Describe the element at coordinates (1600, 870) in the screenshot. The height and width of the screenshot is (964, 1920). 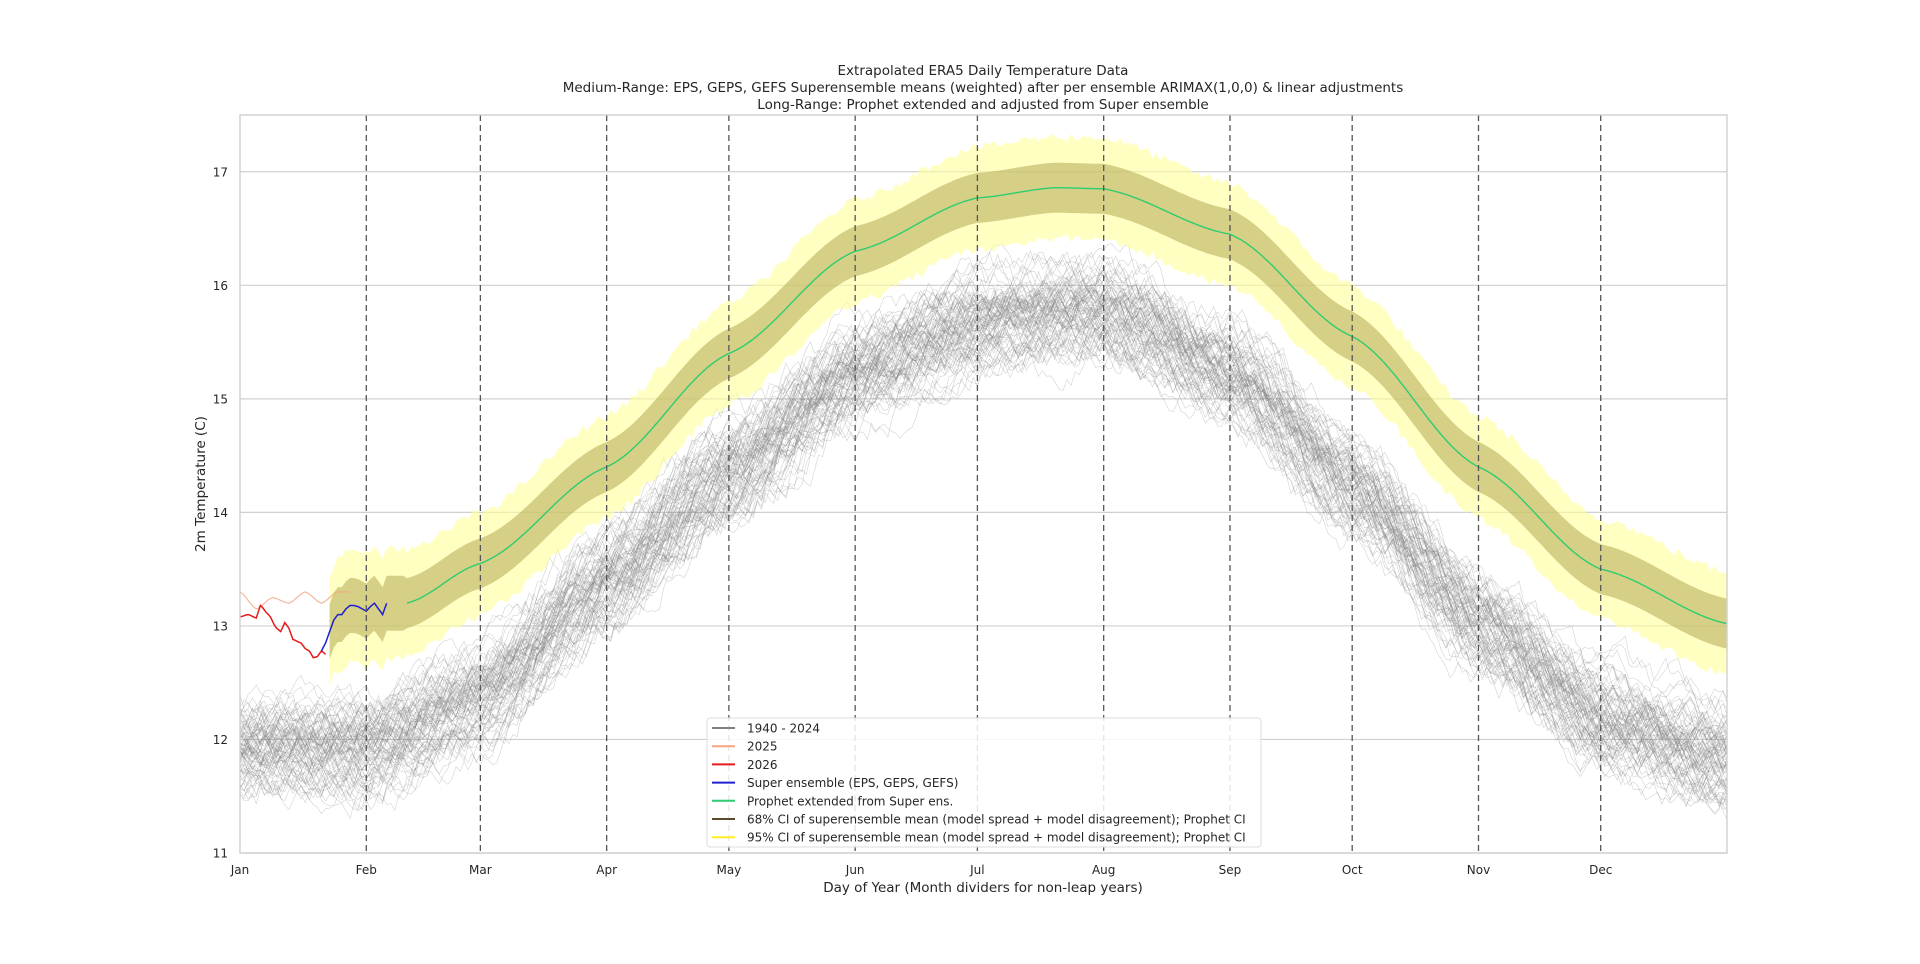
I see `x-tick-label-dec: Dec` at that location.